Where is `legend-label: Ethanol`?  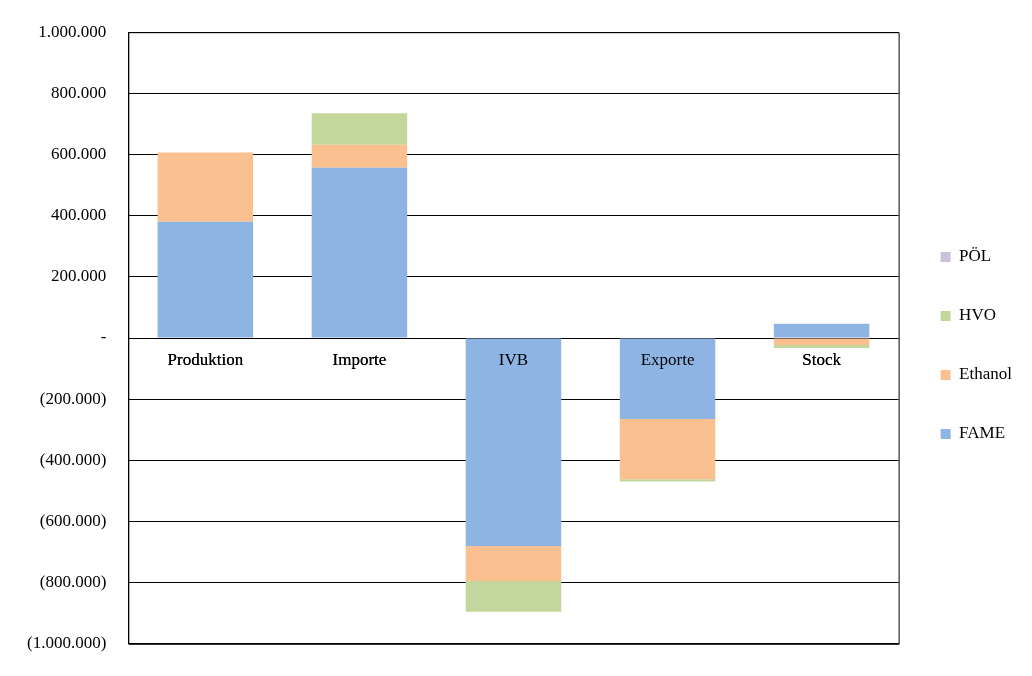 legend-label: Ethanol is located at coordinates (986, 374).